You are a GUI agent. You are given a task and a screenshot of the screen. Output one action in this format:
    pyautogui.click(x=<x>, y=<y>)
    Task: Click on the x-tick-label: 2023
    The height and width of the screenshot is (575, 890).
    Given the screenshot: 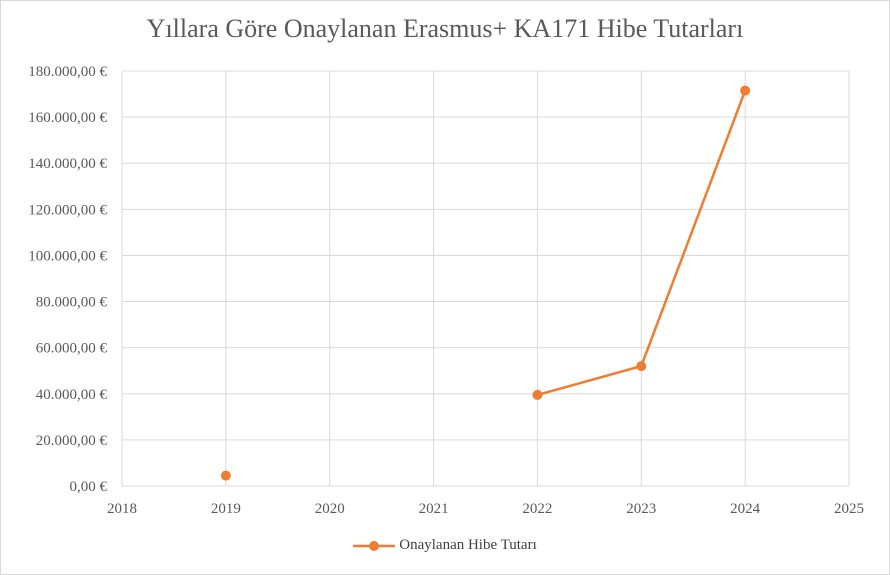 What is the action you would take?
    pyautogui.click(x=641, y=509)
    